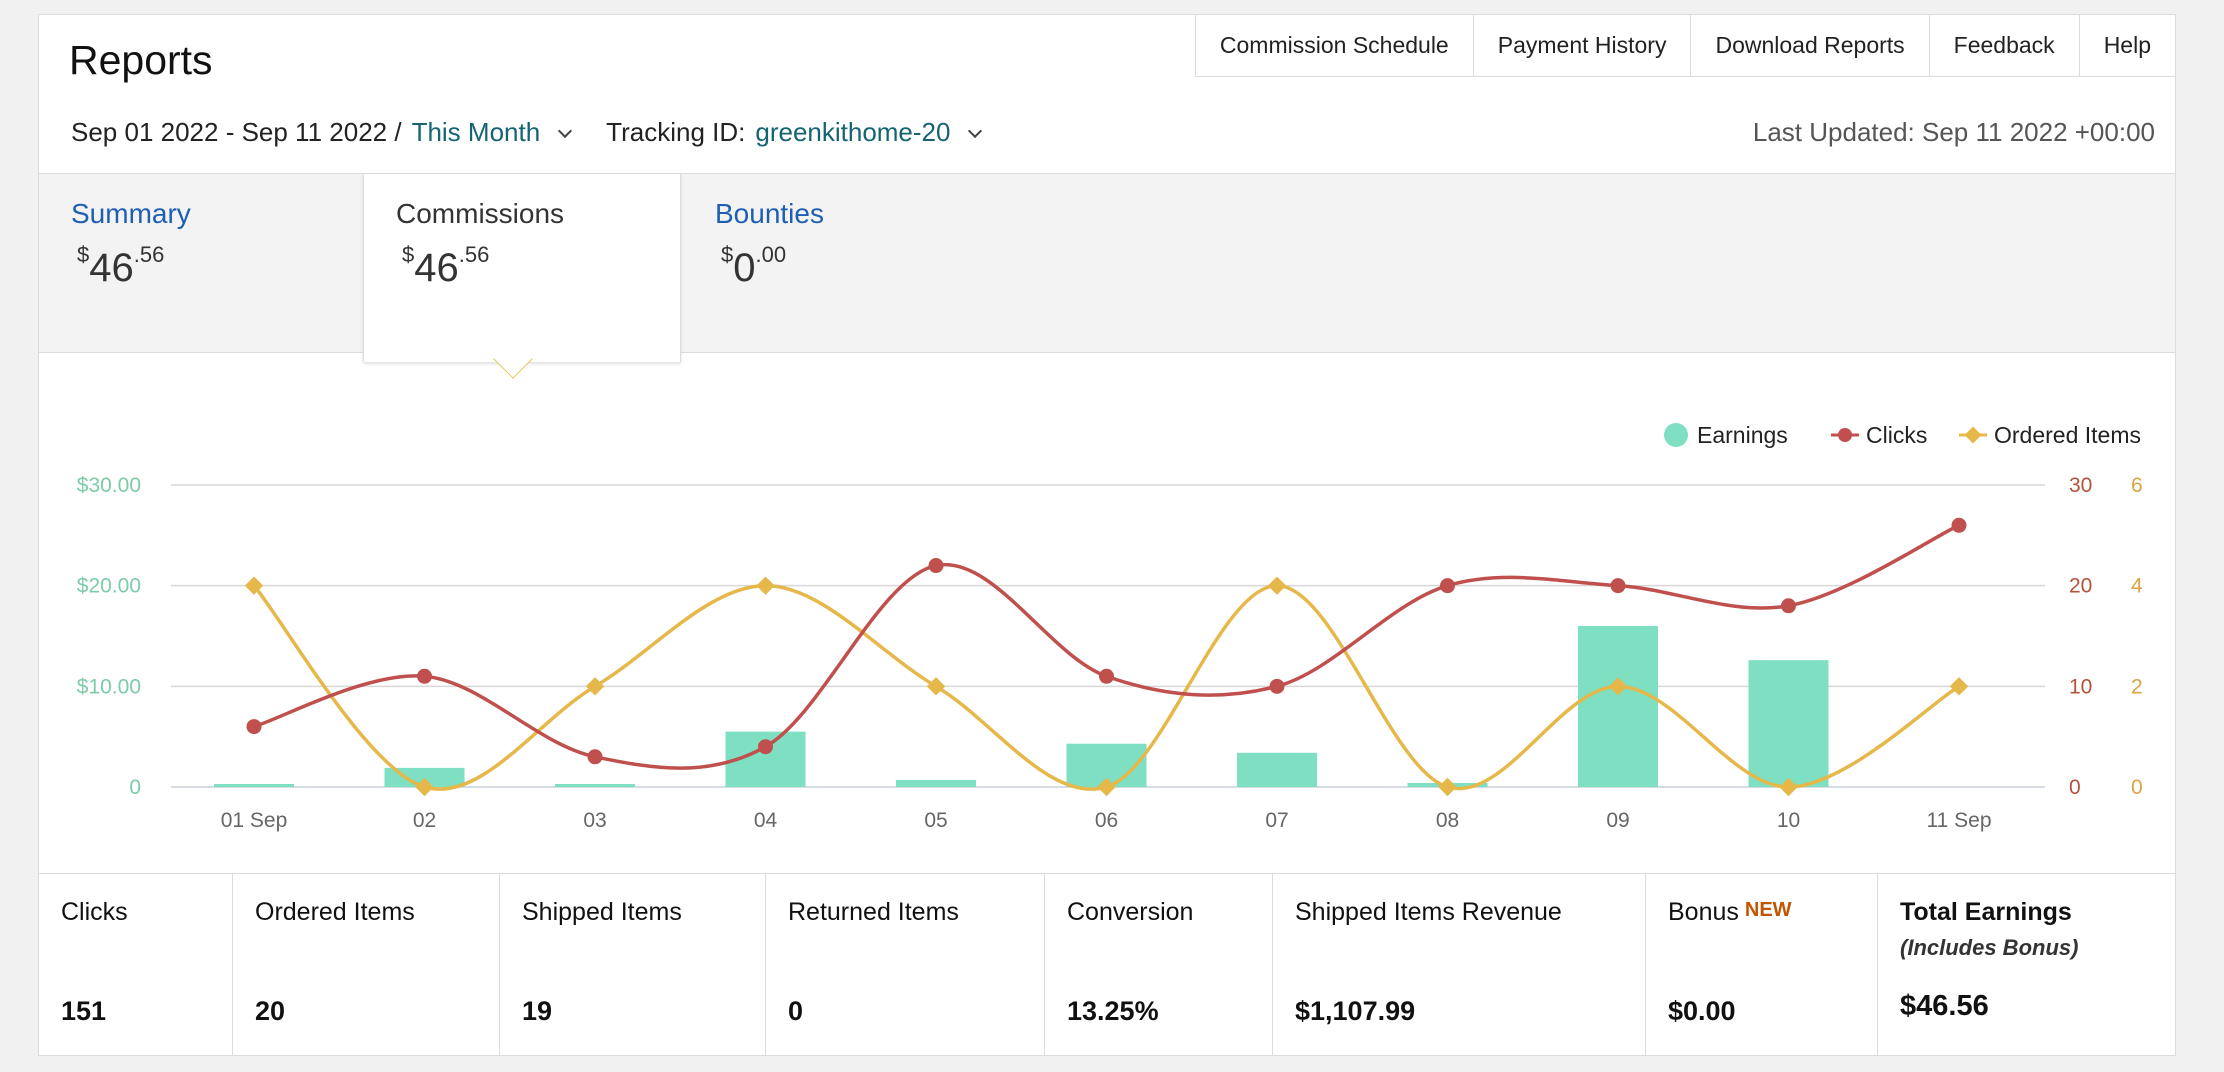 Image resolution: width=2224 pixels, height=1072 pixels. I want to click on stat-value: 151, so click(84, 1011).